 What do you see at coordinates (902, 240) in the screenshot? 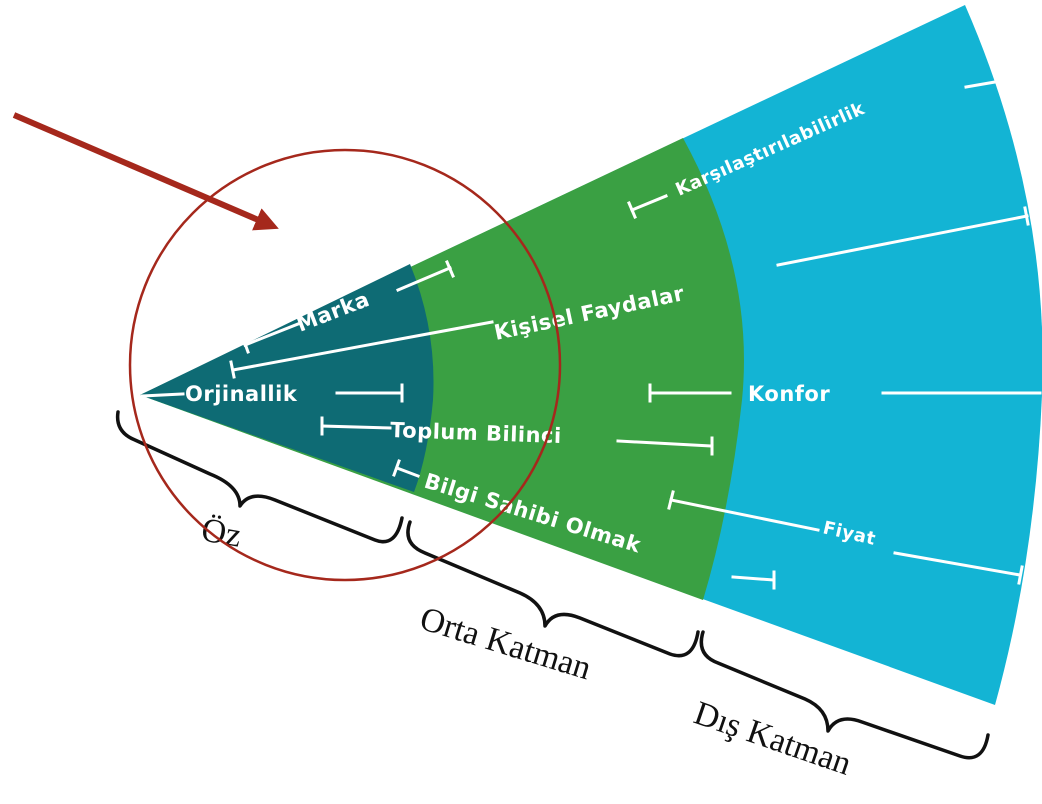
I see `kisisel-line-right` at bounding box center [902, 240].